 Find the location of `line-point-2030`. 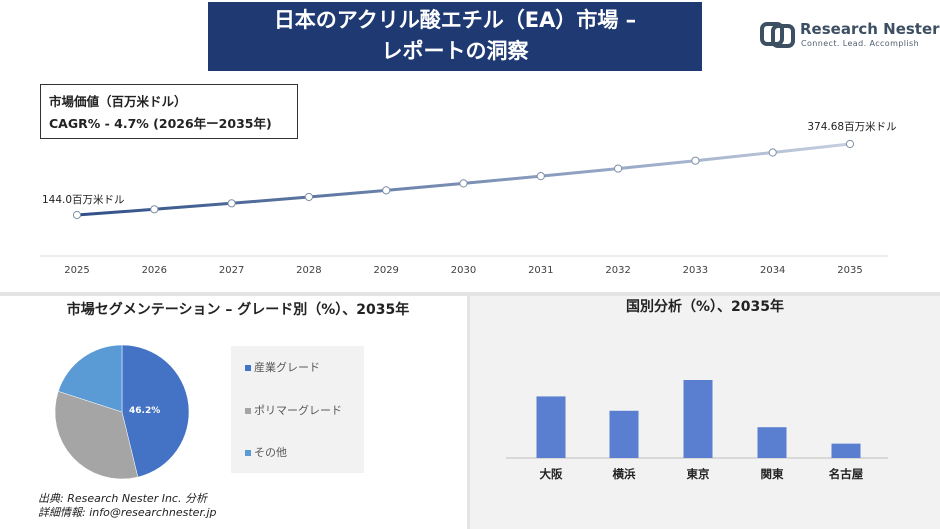

line-point-2030 is located at coordinates (463, 183).